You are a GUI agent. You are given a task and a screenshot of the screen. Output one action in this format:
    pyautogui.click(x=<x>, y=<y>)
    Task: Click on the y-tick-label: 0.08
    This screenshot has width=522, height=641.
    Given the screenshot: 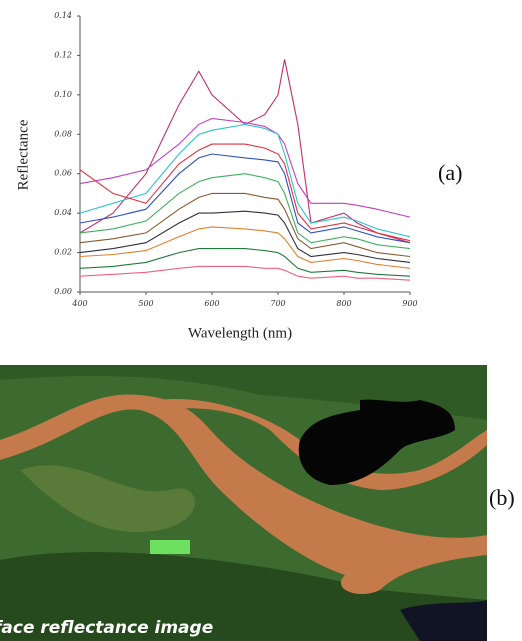 What is the action you would take?
    pyautogui.click(x=63, y=133)
    